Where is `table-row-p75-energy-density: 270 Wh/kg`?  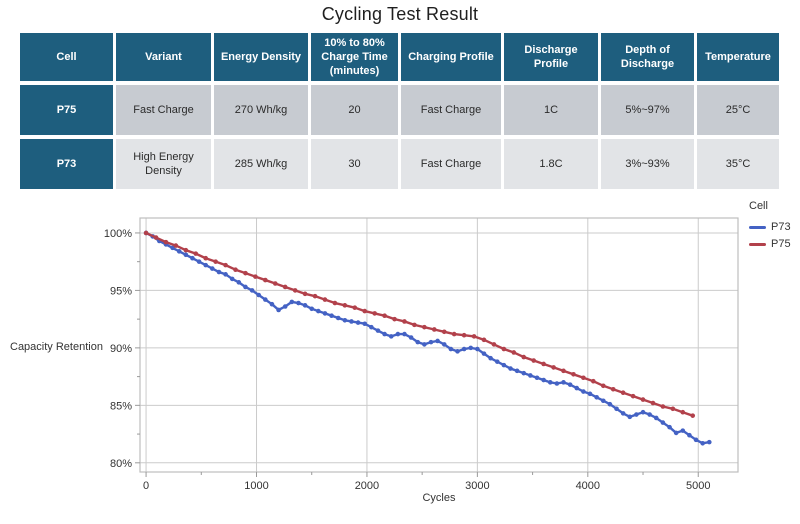 table-row-p75-energy-density: 270 Wh/kg is located at coordinates (261, 110).